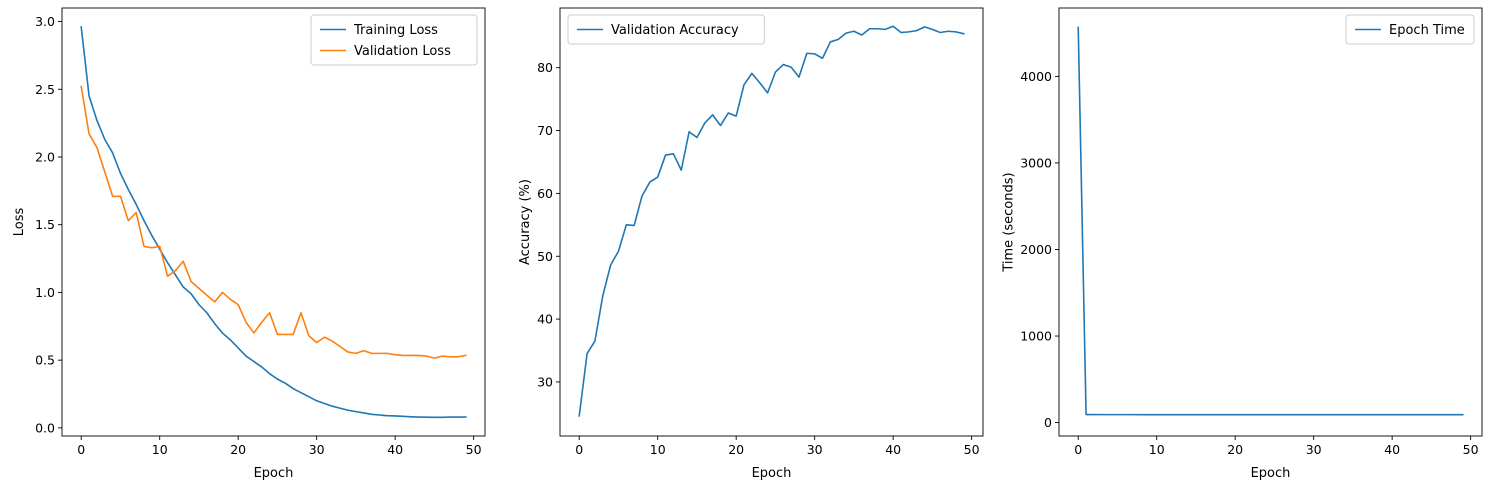 Image resolution: width=1490 pixels, height=489 pixels. Describe the element at coordinates (545, 67) in the screenshot. I see `y-tick-label: 80` at that location.